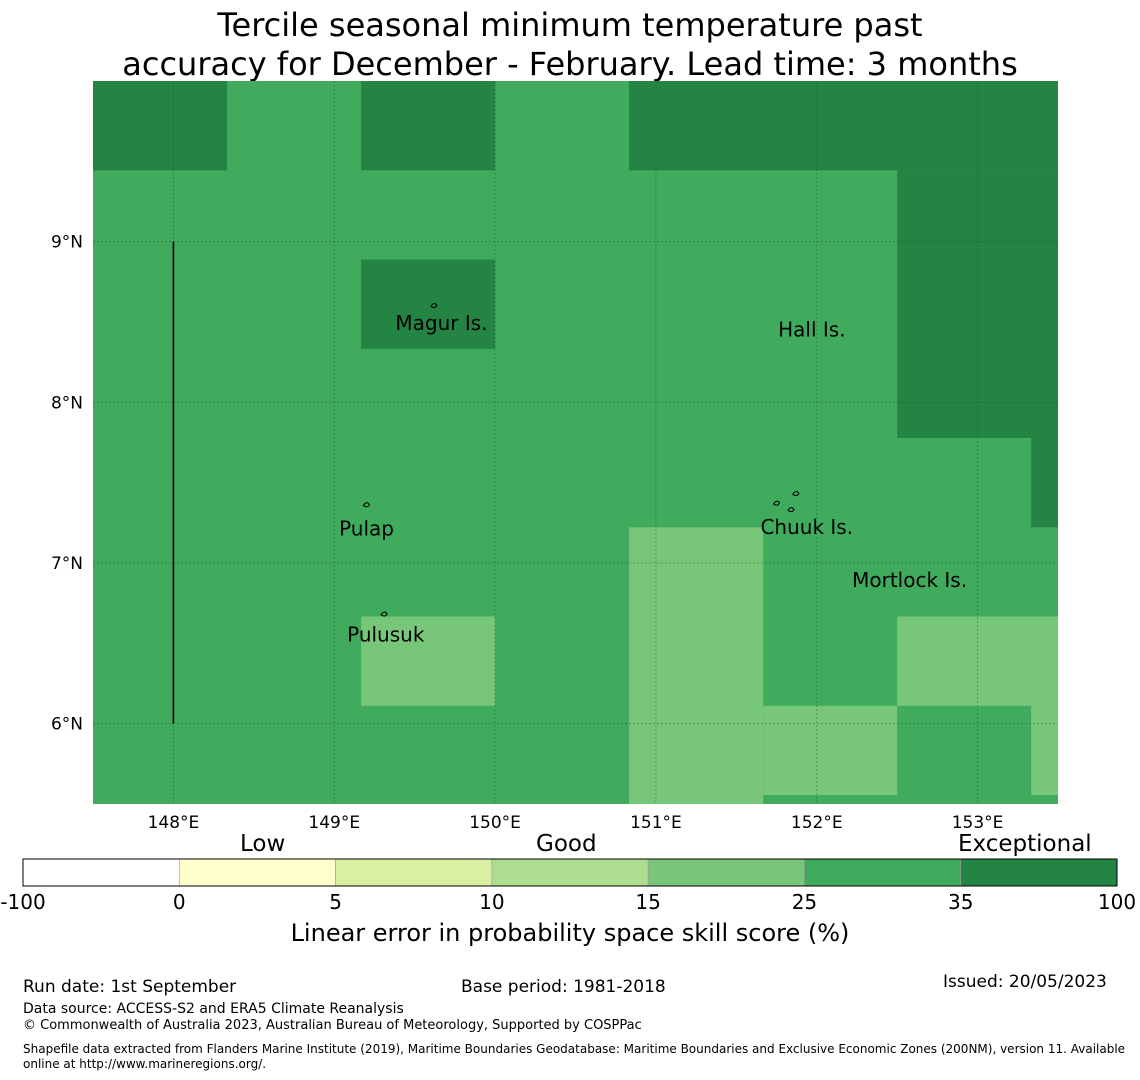  Describe the element at coordinates (67, 243) in the screenshot. I see `lat-tick-label: 9°N` at that location.